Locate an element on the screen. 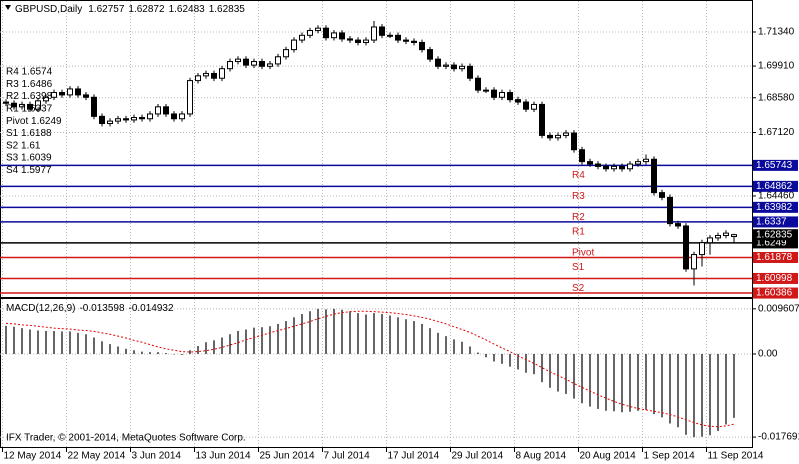 The image size is (799, 464). level-name: S1 is located at coordinates (578, 267).